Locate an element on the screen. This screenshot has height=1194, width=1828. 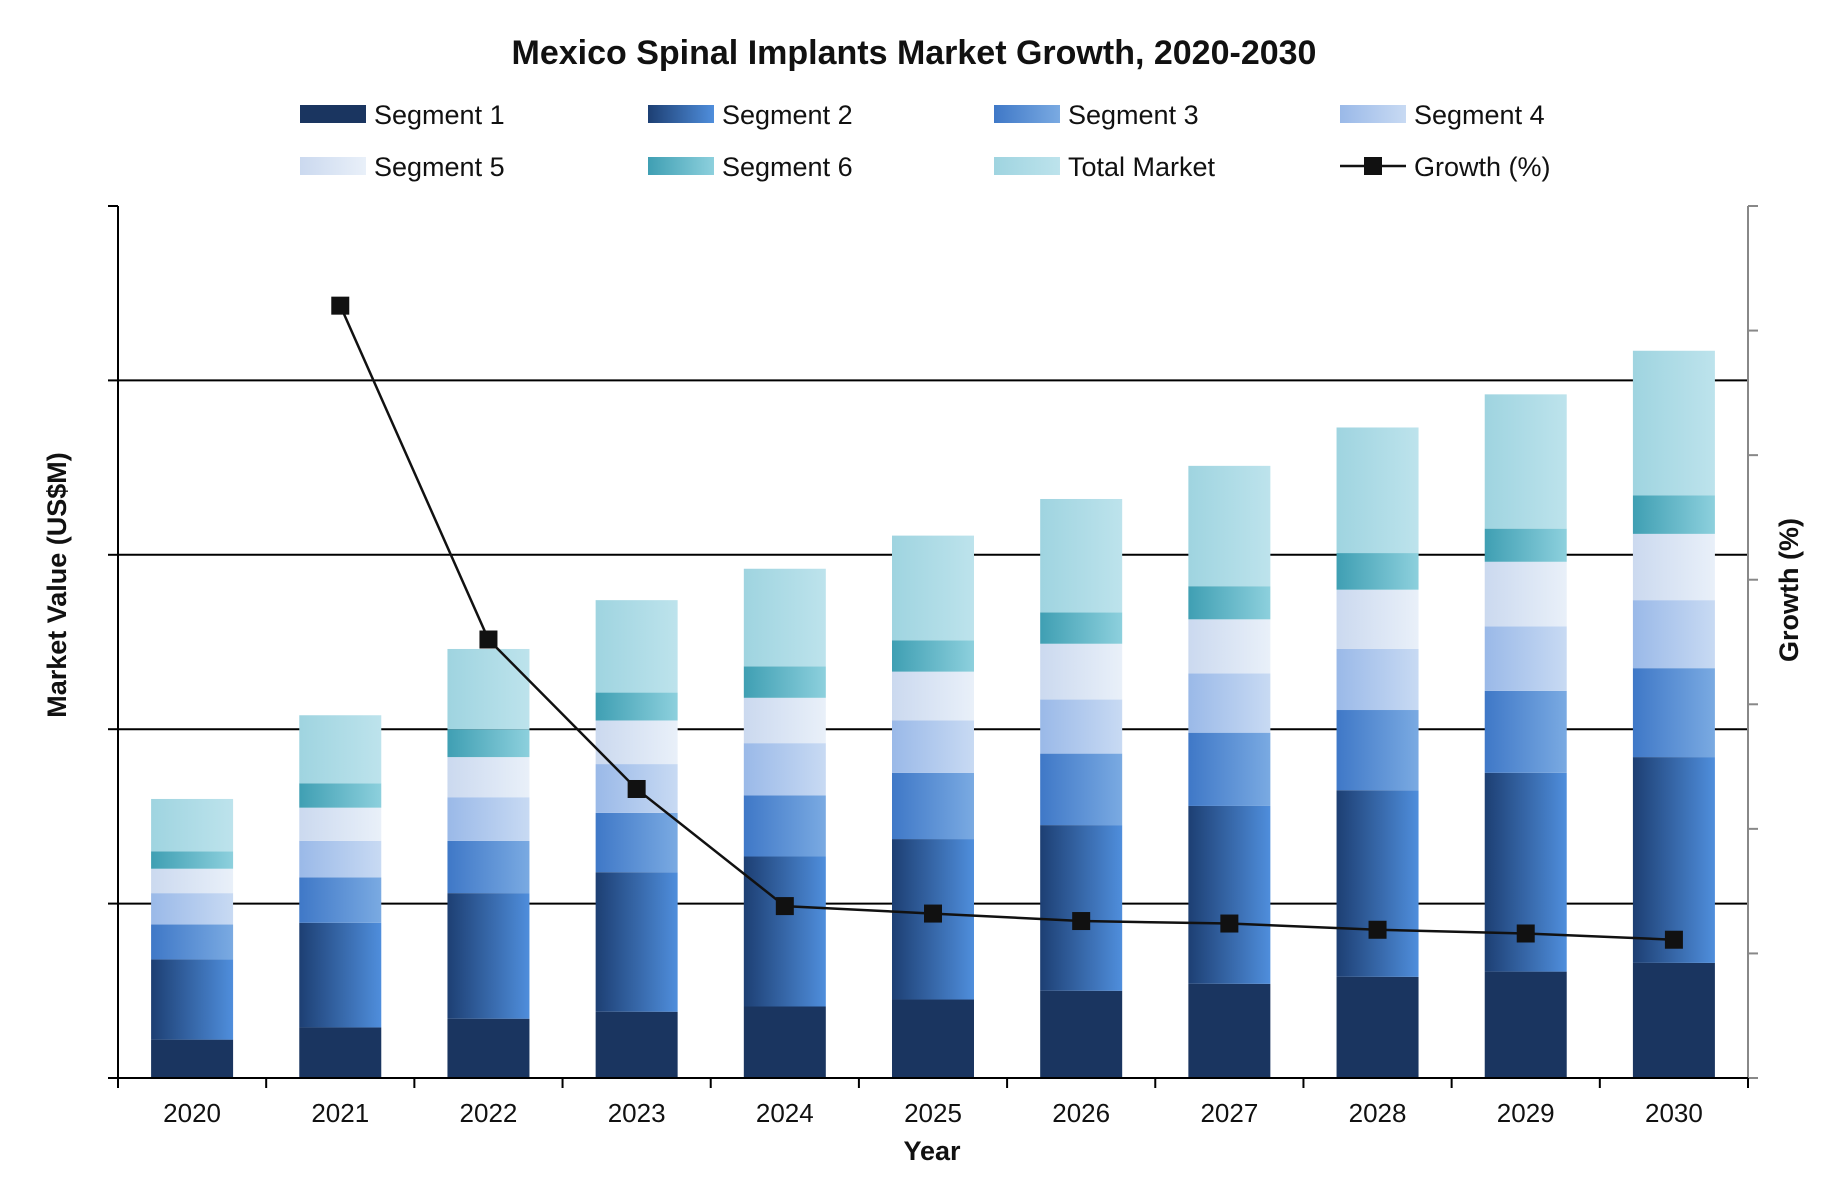
bar-segment-3-2028 is located at coordinates (1377, 750).